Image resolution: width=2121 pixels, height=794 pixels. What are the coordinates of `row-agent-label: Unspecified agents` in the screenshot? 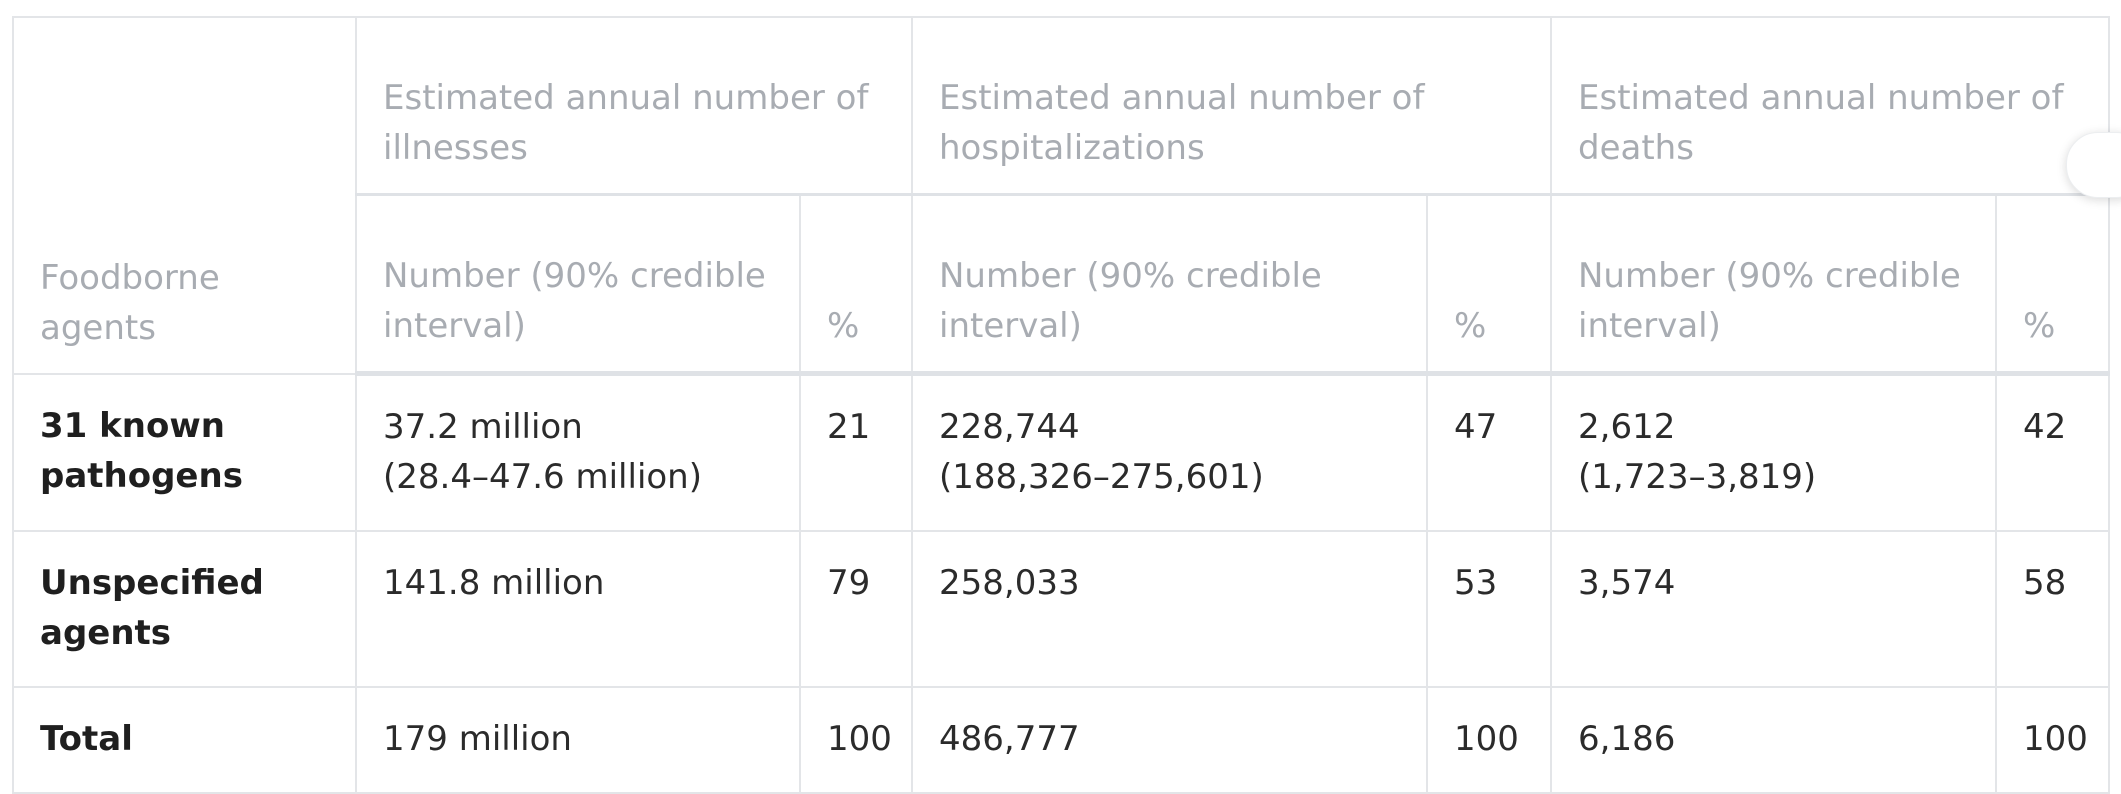 It's located at (184, 609).